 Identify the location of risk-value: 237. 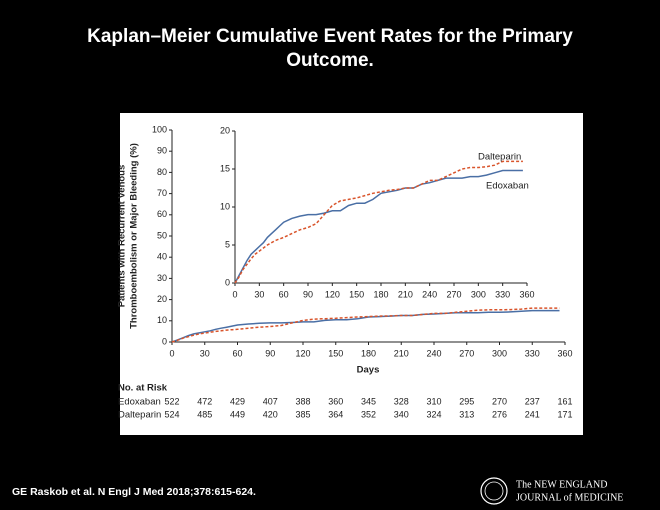
(532, 401).